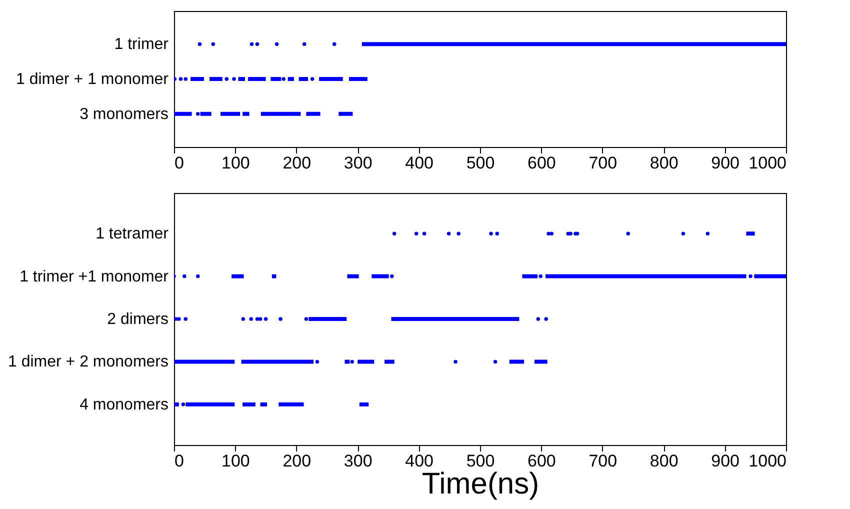 This screenshot has width=850, height=509. What do you see at coordinates (124, 405) in the screenshot?
I see `y-tick-label: 4 monomers` at bounding box center [124, 405].